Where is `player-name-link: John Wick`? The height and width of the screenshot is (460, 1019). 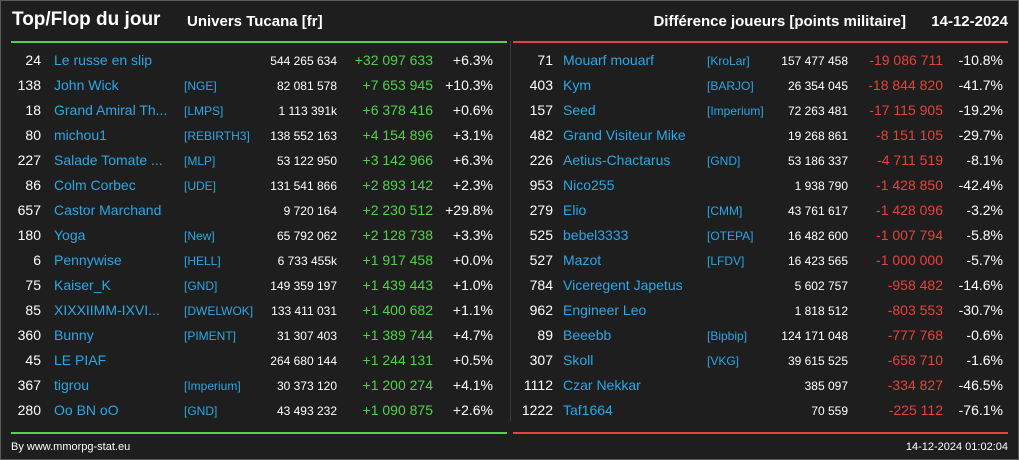
player-name-link: John Wick is located at coordinates (86, 85).